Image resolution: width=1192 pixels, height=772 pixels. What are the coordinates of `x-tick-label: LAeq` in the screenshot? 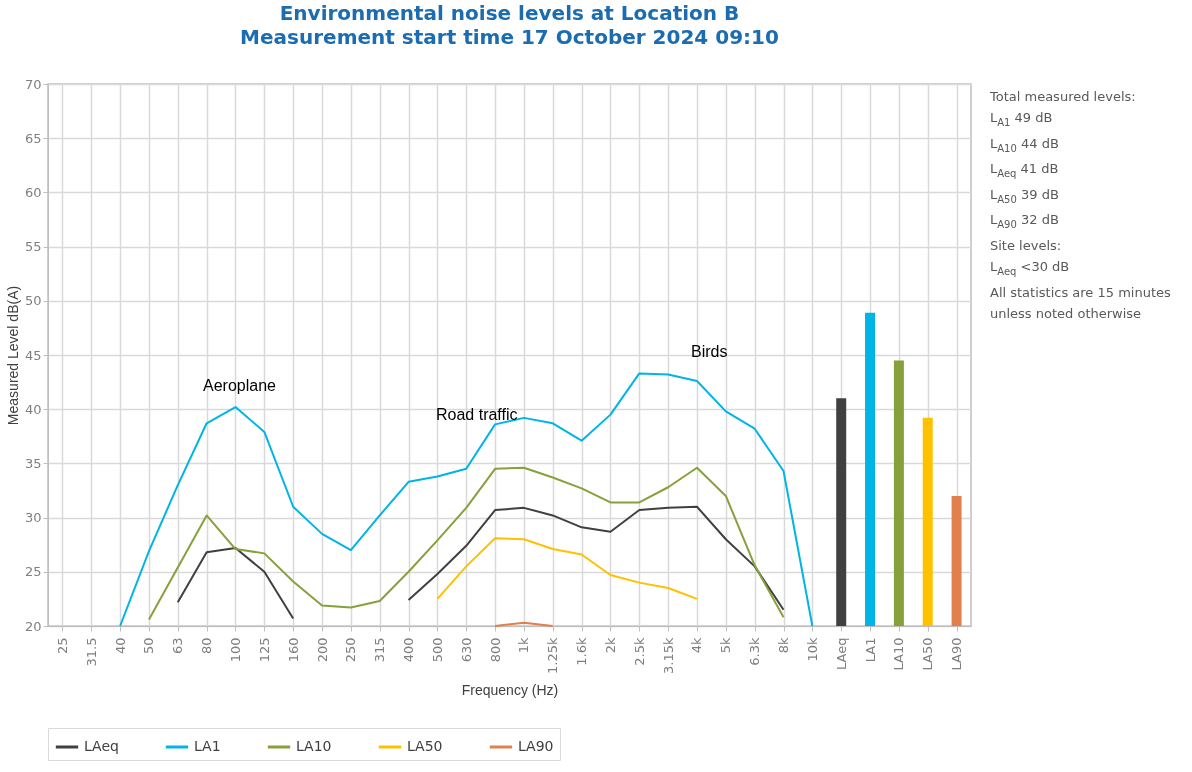 It's located at (841, 653).